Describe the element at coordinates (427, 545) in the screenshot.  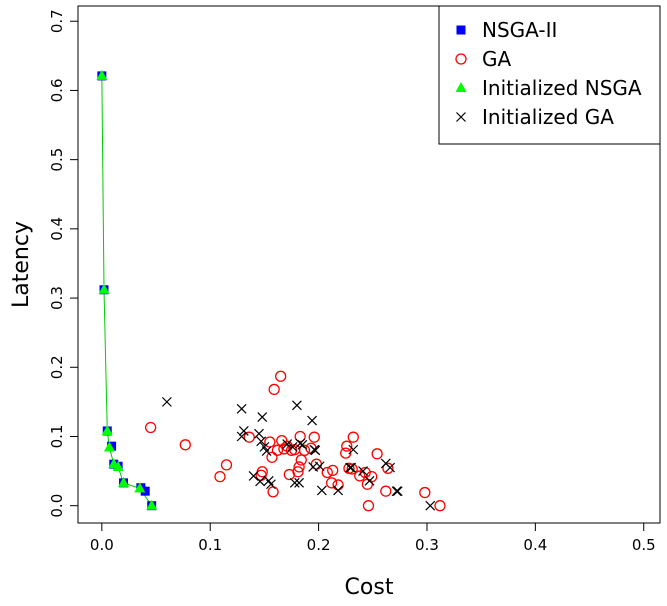
I see `x-tick-label: 0.3` at that location.